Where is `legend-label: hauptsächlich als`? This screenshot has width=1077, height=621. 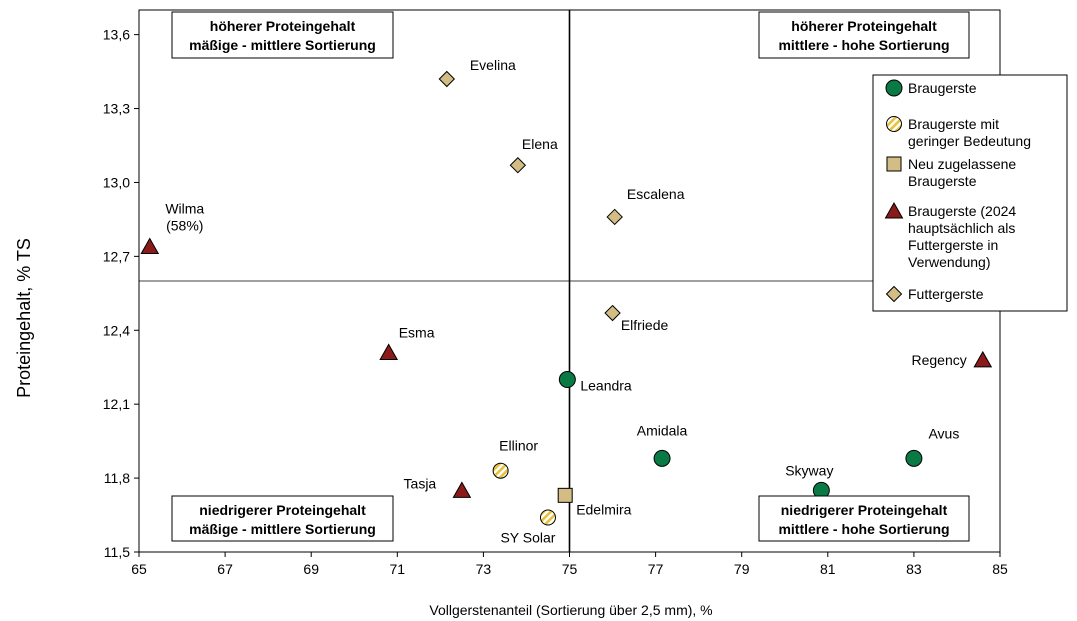
legend-label: hauptsächlich als is located at coordinates (961, 228).